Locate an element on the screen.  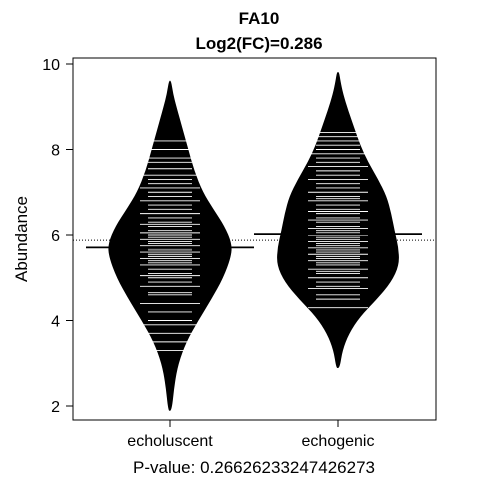
y-axis-label: Abundance is located at coordinates (21, 239).